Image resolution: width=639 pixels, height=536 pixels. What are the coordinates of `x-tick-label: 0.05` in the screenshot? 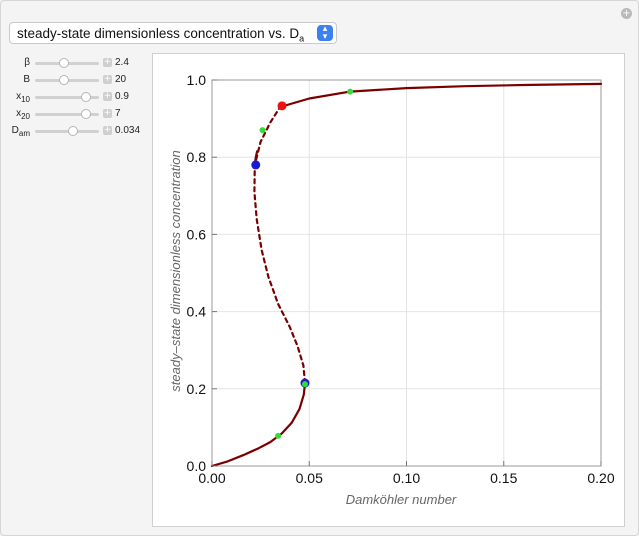 It's located at (309, 478).